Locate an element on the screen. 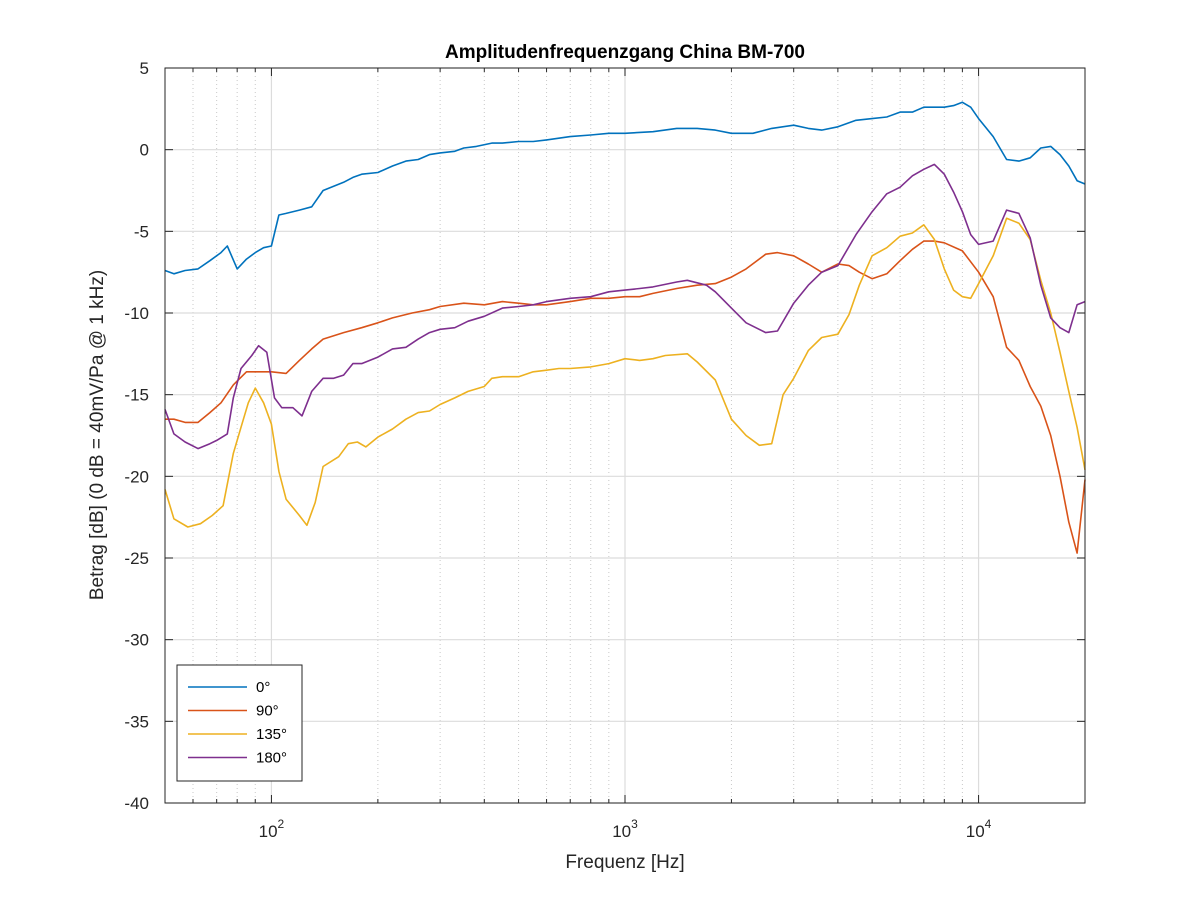  y-tick-label: -35 is located at coordinates (136, 721).